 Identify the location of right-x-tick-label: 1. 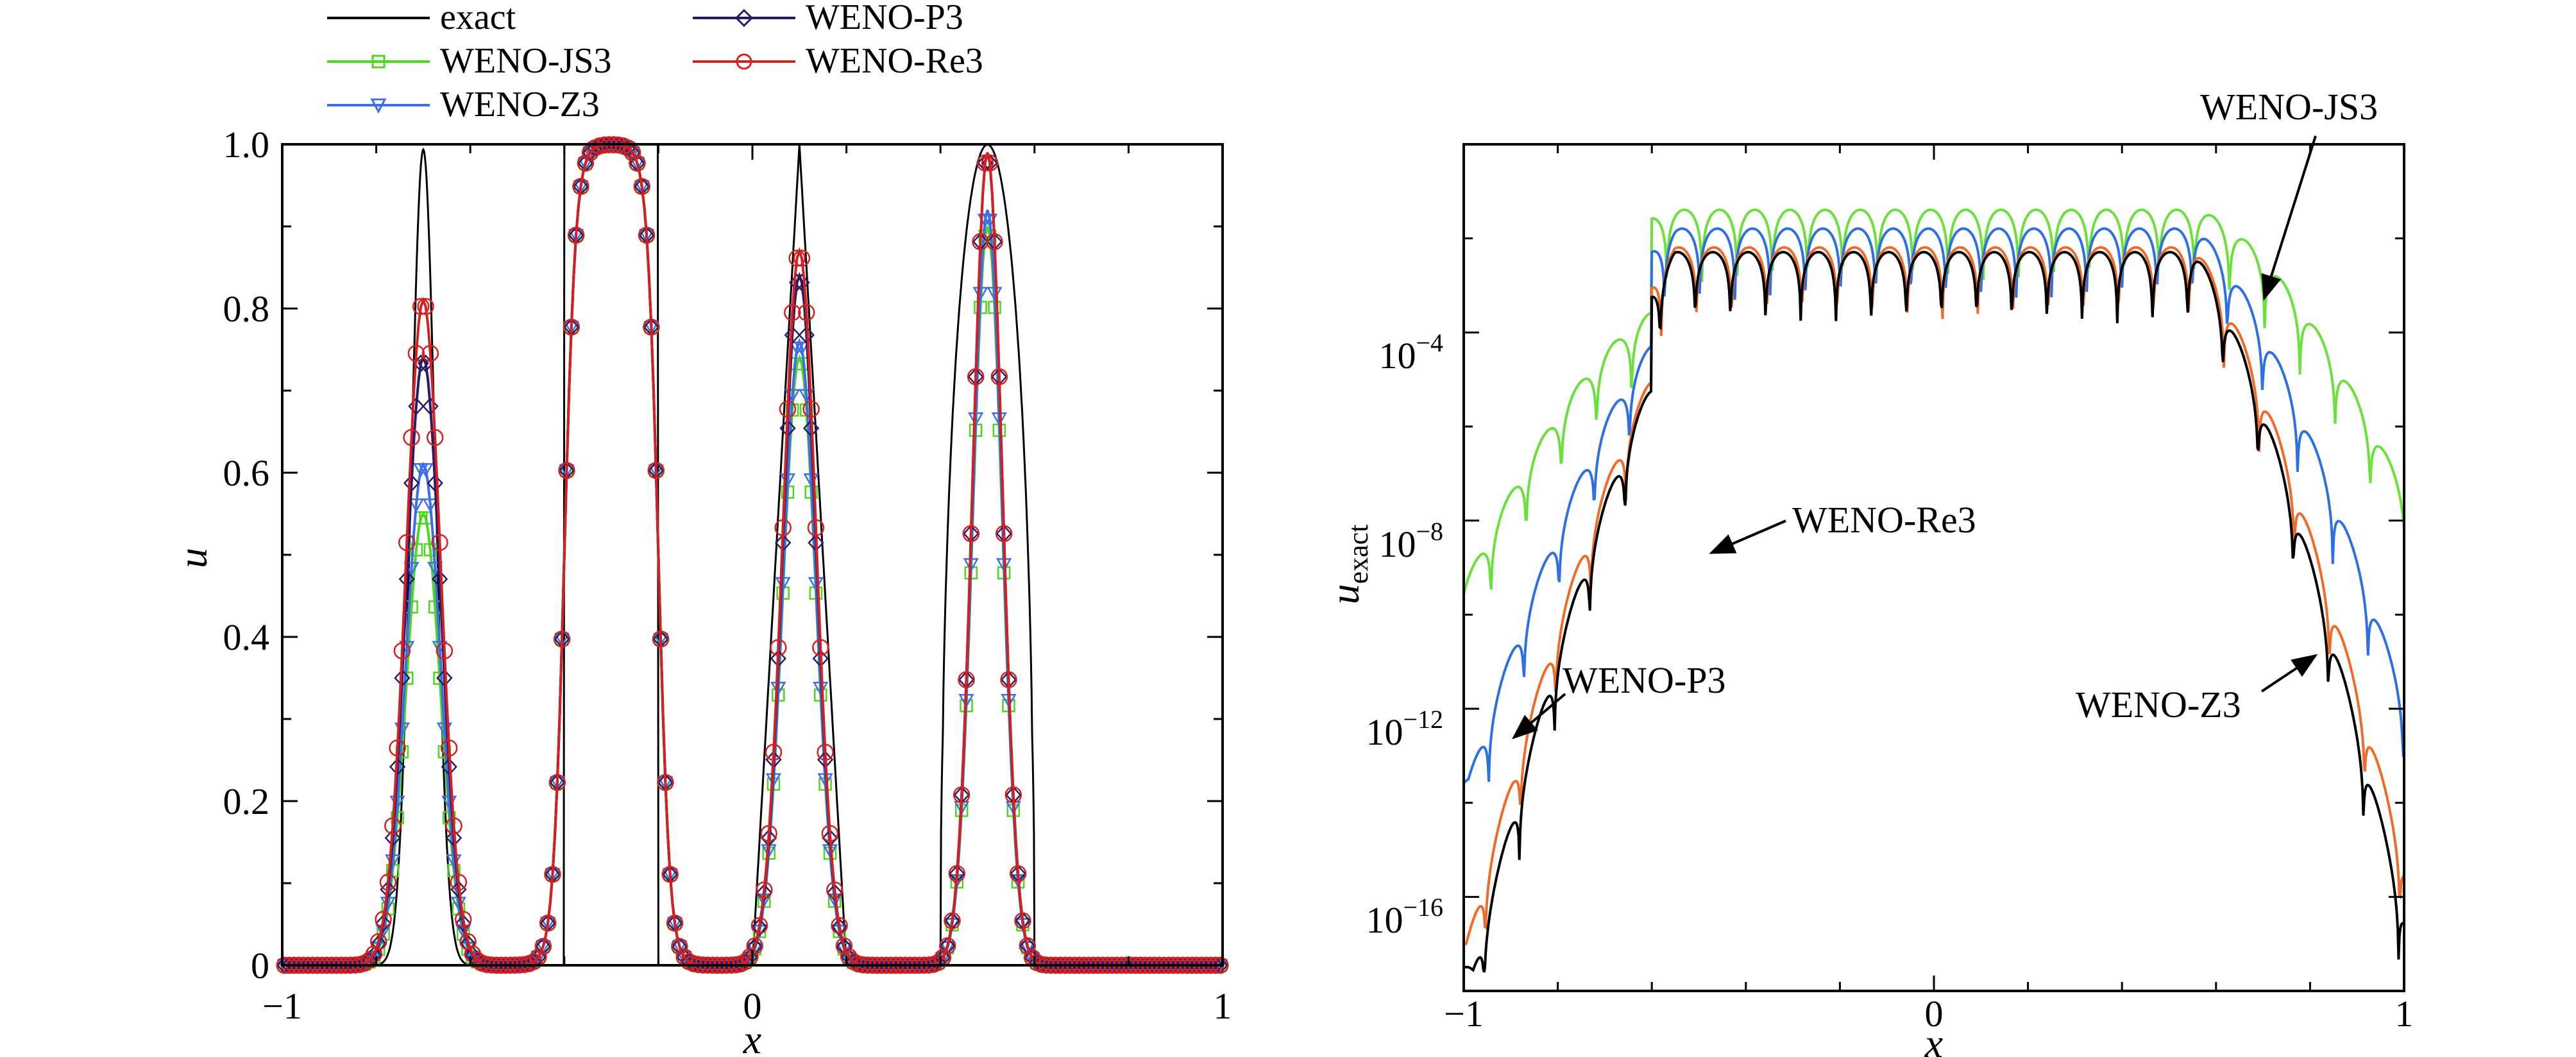
(2404, 1014).